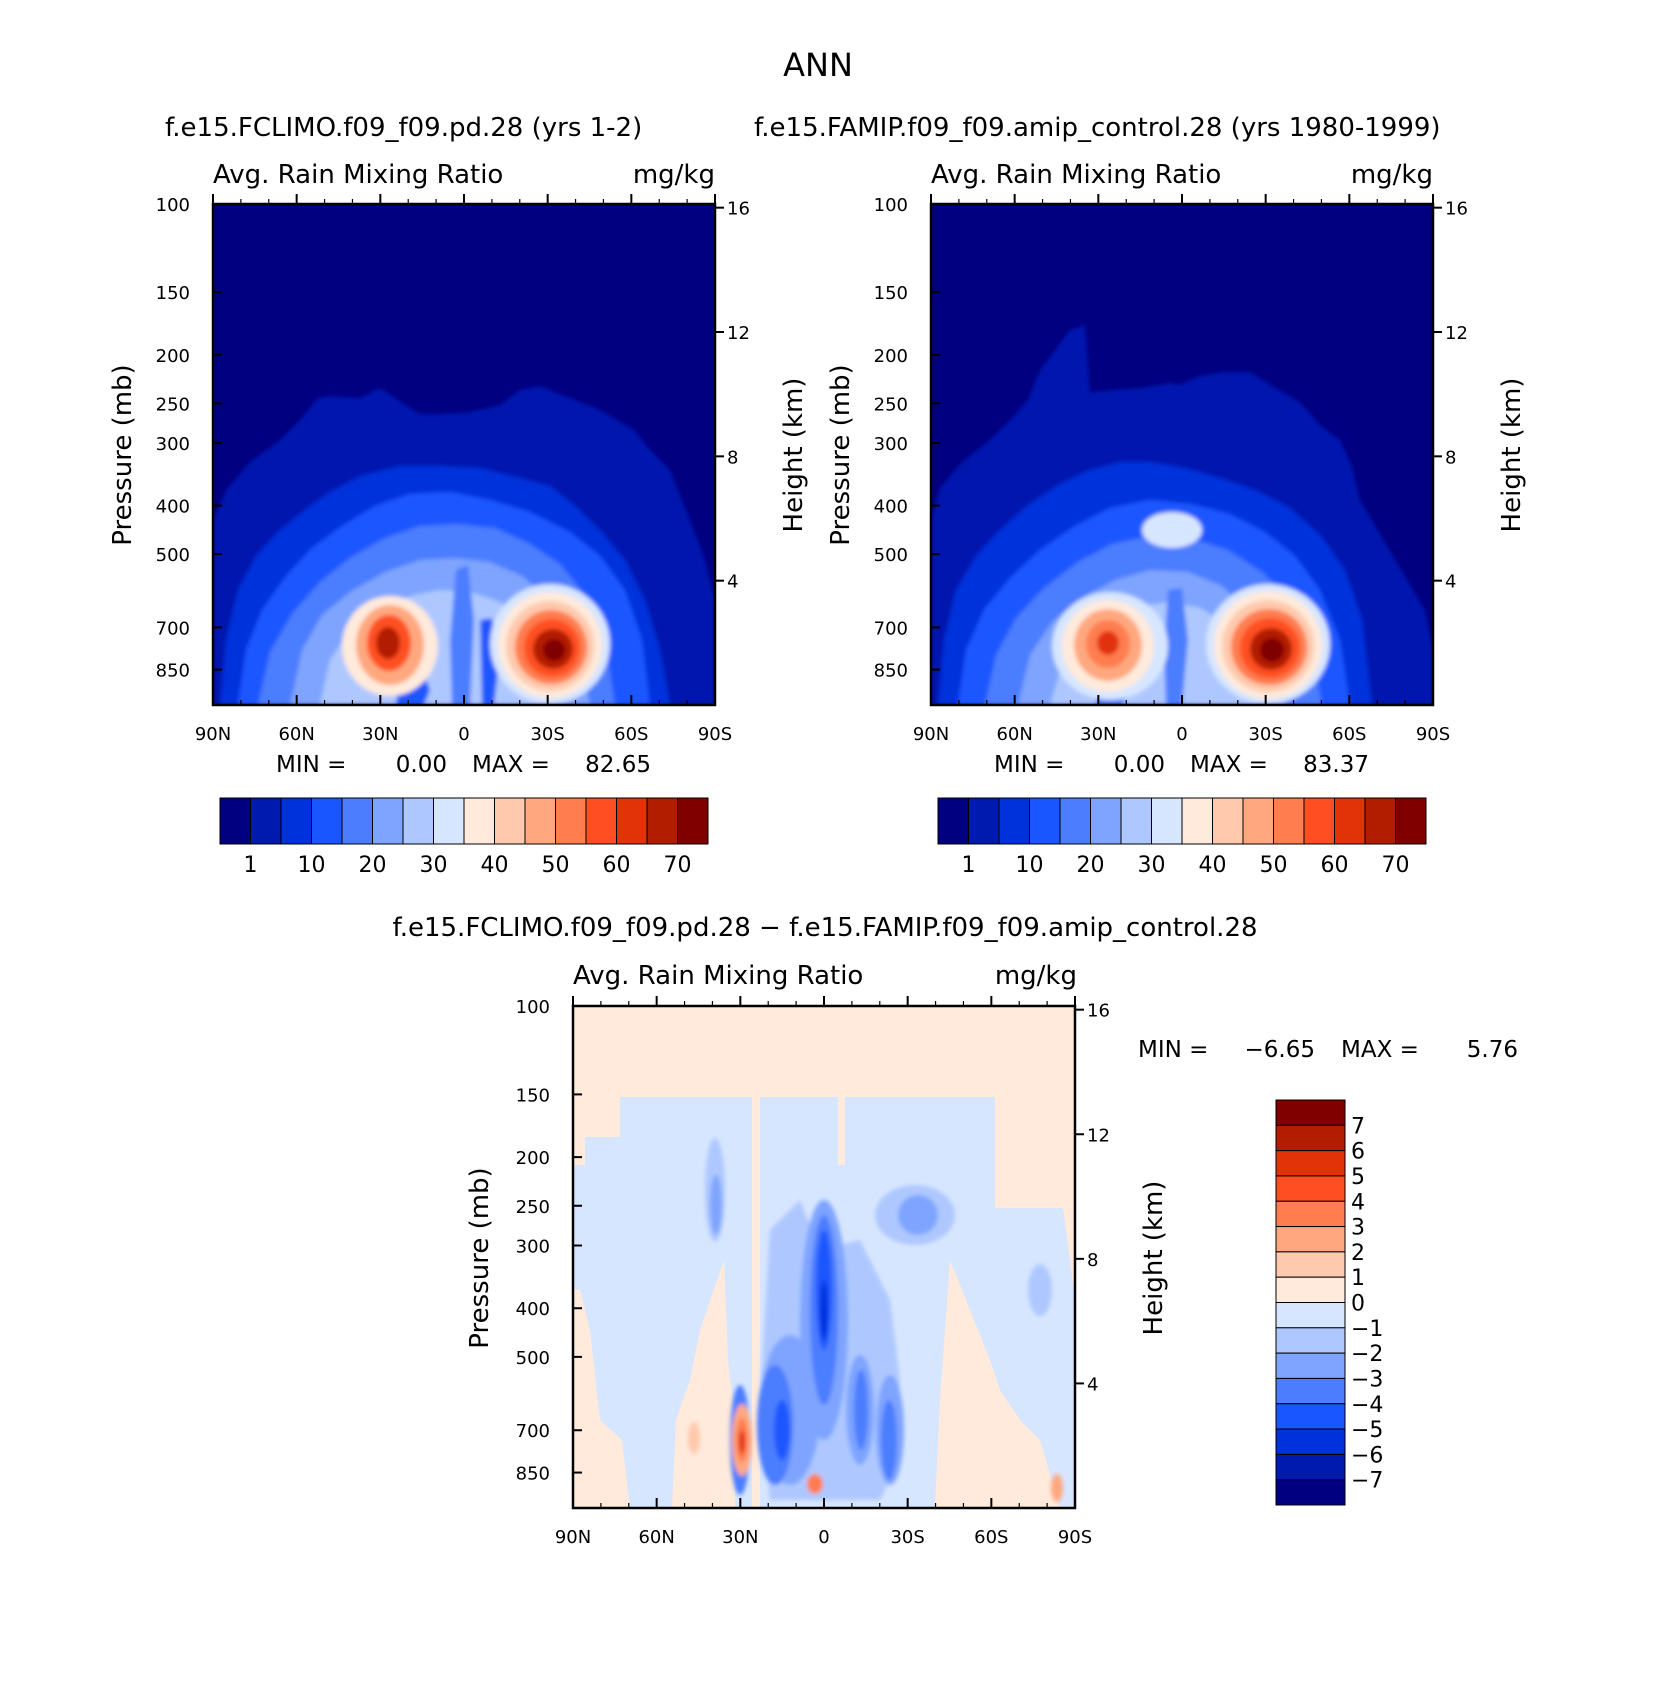 This screenshot has width=1663, height=1702. Describe the element at coordinates (1367, 1379) in the screenshot. I see `panel-c-colorbar-label-10: −3` at that location.